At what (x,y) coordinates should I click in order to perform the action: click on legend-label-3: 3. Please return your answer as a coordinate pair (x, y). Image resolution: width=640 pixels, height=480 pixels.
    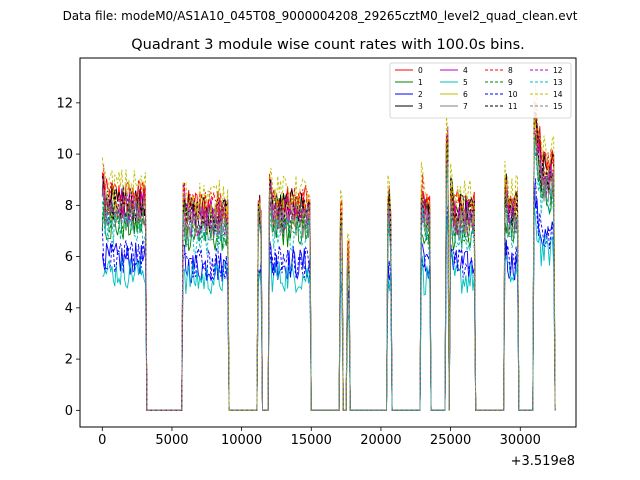
    Looking at the image, I should click on (420, 106).